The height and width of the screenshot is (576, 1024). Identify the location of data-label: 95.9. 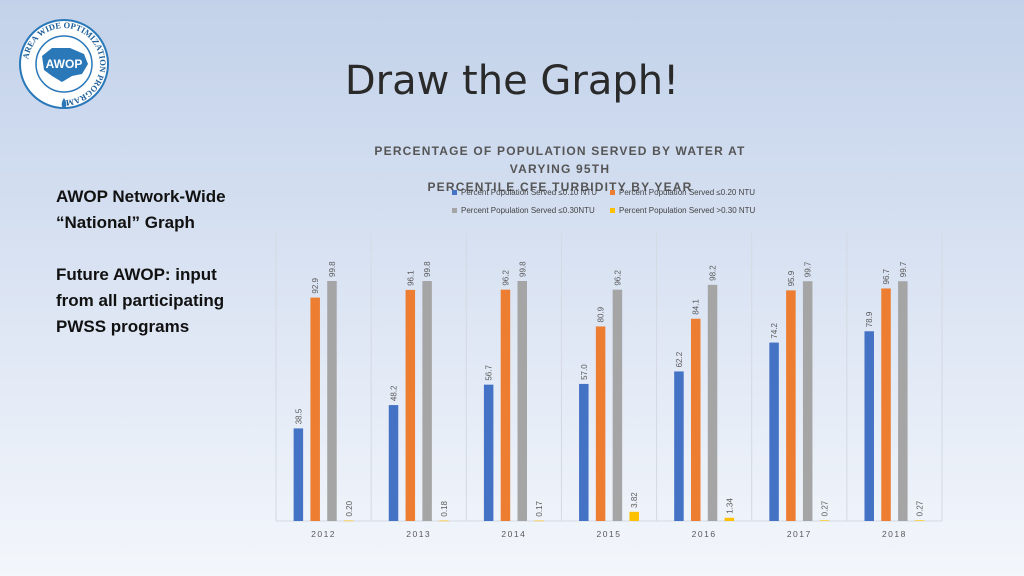
(791, 278).